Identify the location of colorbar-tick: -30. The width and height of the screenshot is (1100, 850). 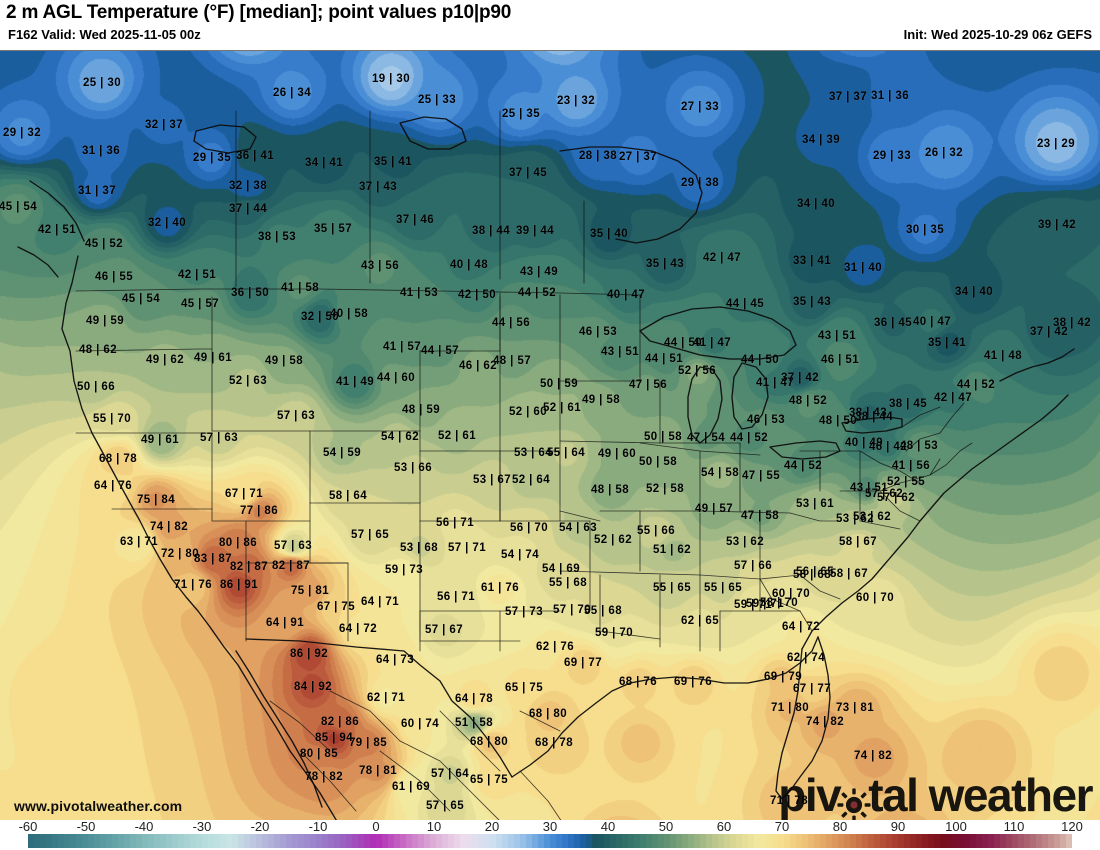
(202, 826).